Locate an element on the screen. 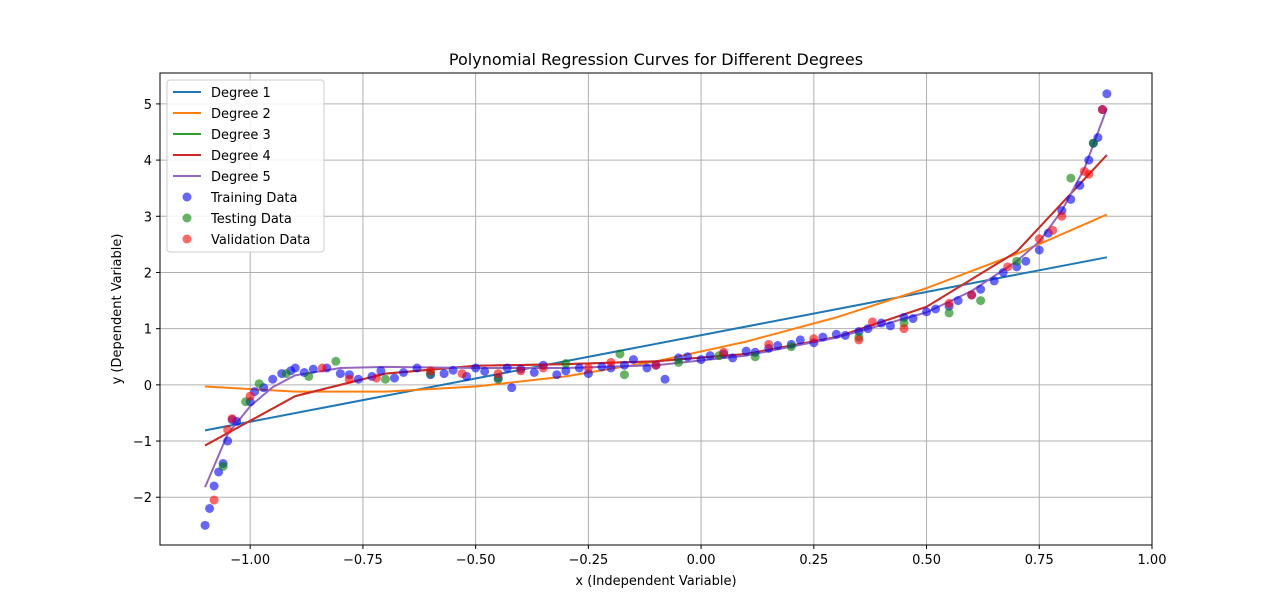  x-tick-label: 0.25 is located at coordinates (813, 560).